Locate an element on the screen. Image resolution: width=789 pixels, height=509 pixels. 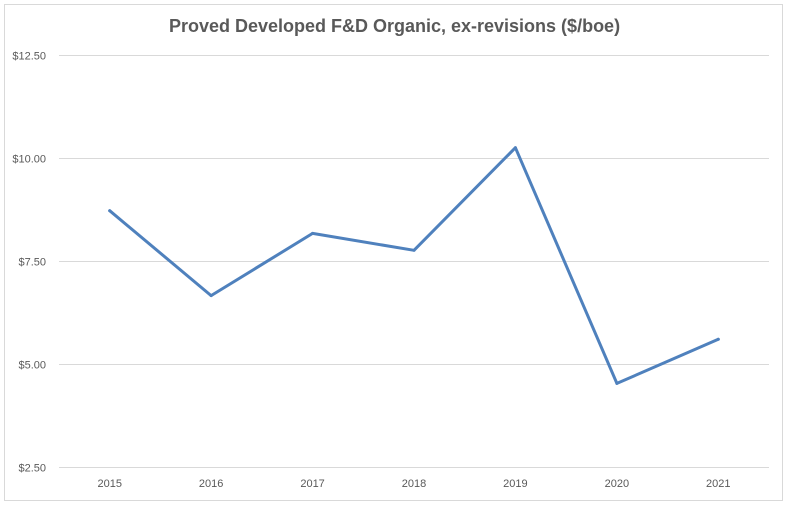
x-tick-label: 2015 is located at coordinates (109, 484).